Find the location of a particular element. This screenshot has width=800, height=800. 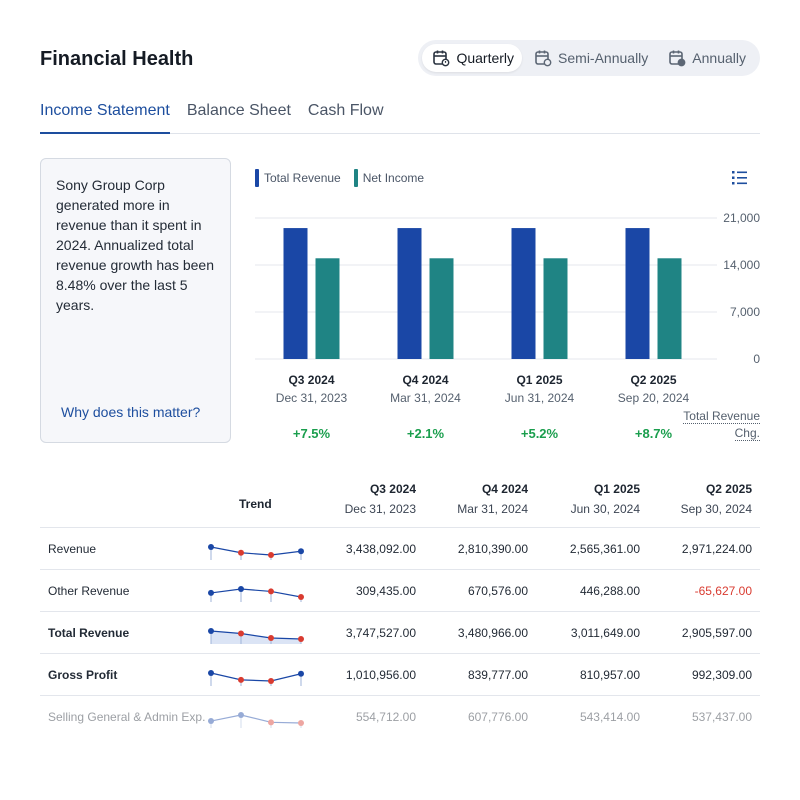

revenue-change-label: +2.1% is located at coordinates (426, 433).